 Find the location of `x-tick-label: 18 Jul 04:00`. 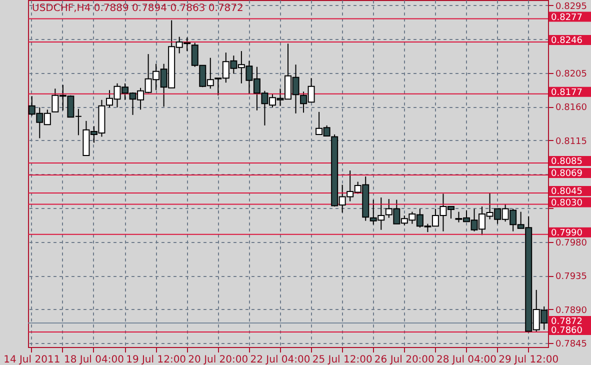

x-tick-label: 18 Jul 04:00 is located at coordinates (94, 359).